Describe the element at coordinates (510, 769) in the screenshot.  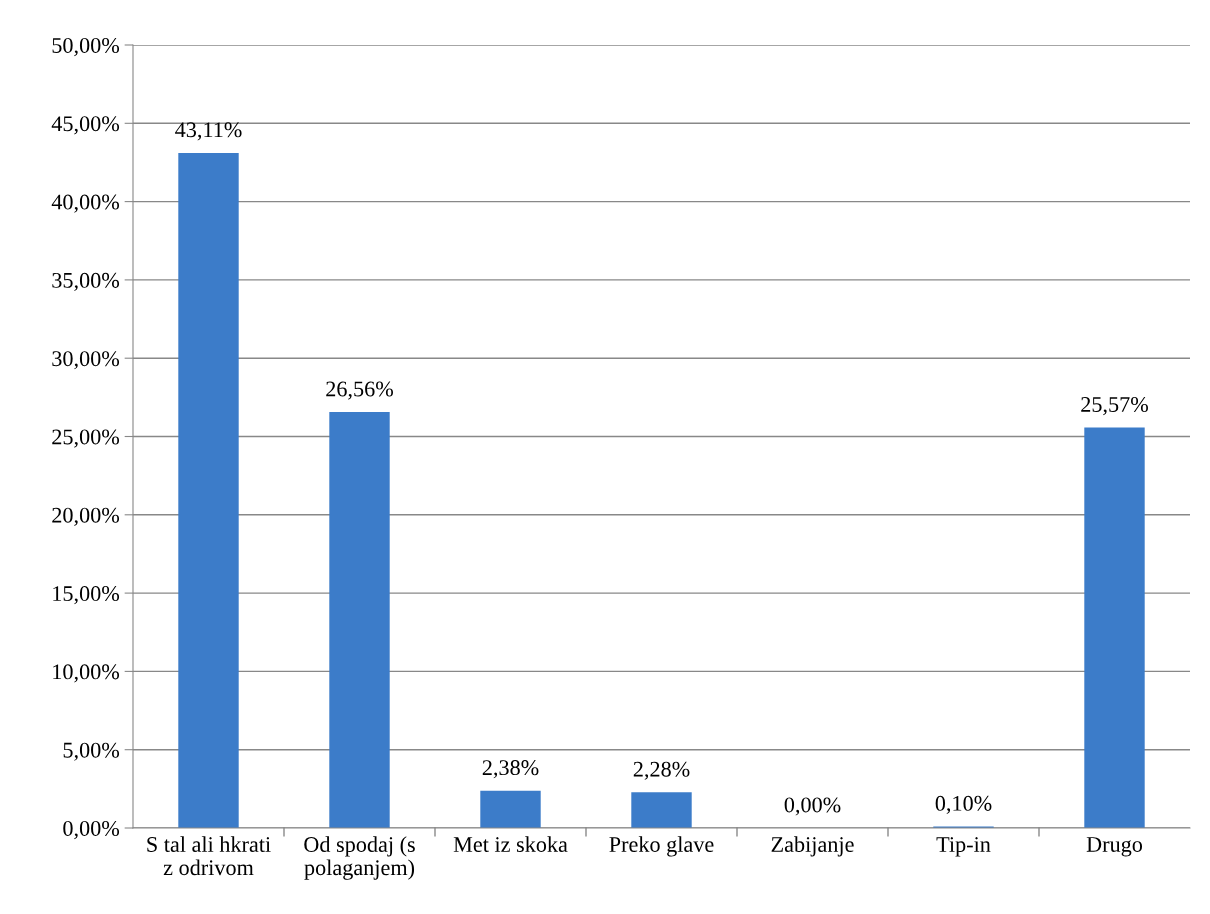
I see `data-label: 2,38%` at that location.